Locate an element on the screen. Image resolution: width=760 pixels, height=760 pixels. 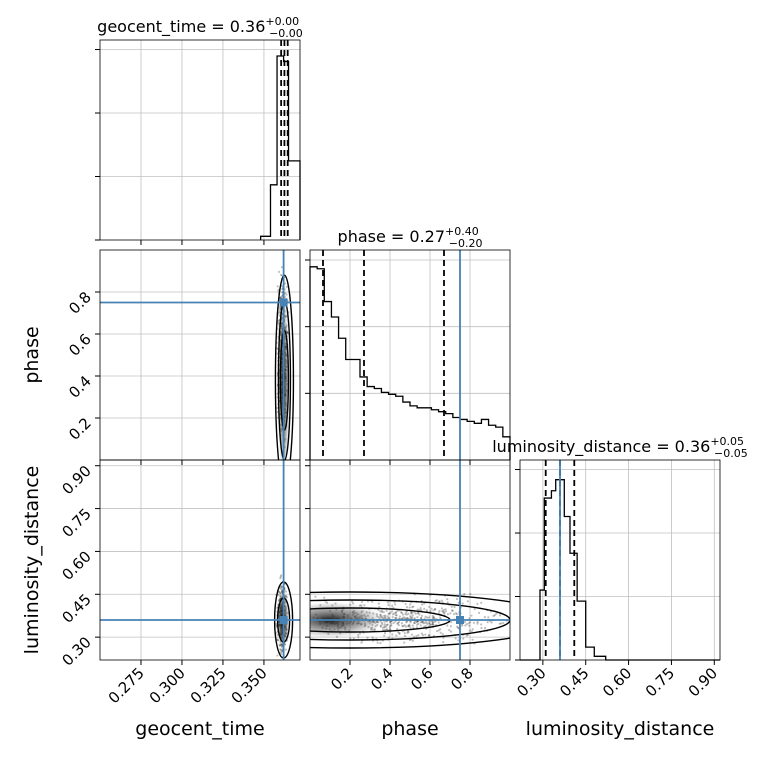
contour is located at coordinates (410, 620).